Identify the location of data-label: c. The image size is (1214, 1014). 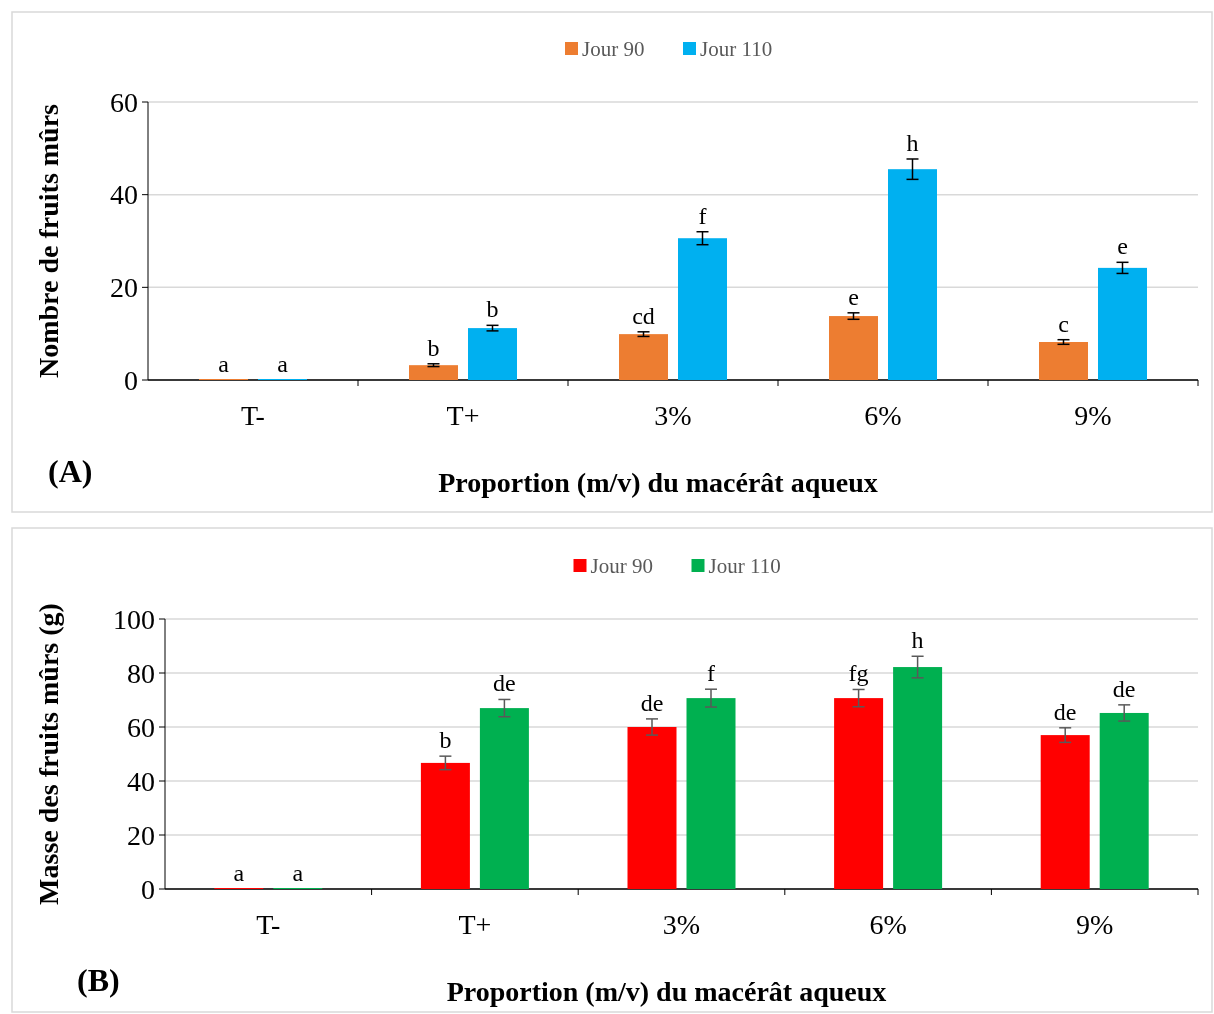
(1063, 323).